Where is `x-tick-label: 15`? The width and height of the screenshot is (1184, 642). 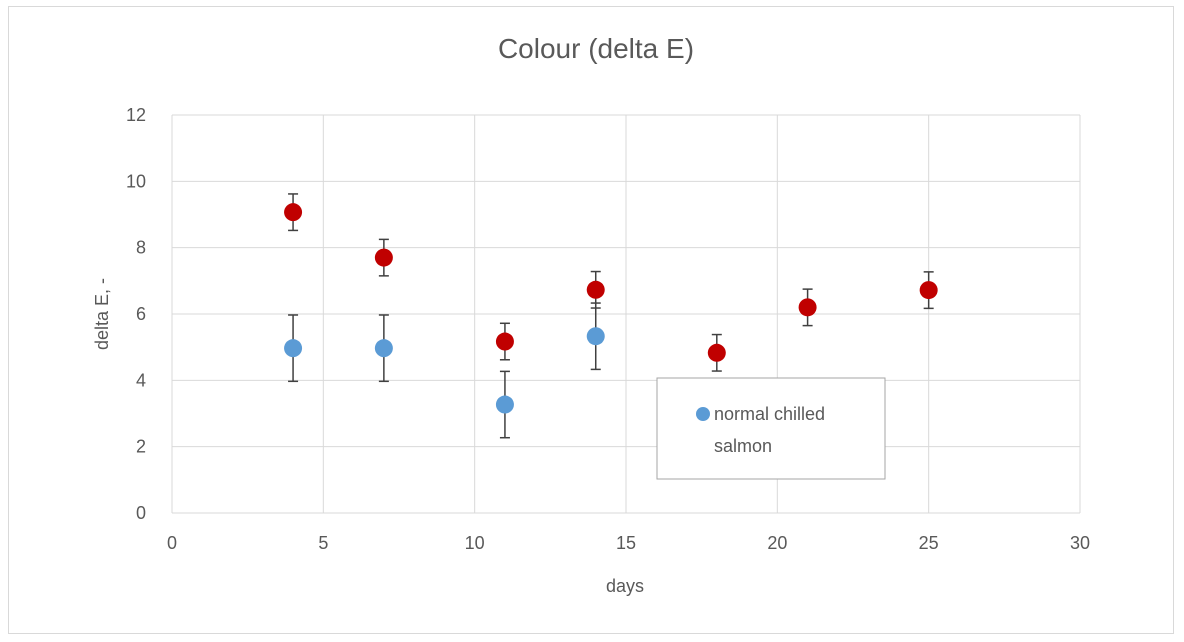
x-tick-label: 15 is located at coordinates (626, 543).